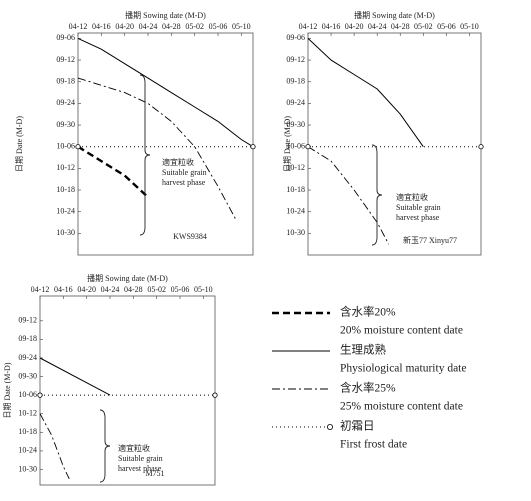  I want to click on legend-label-en: 20% moisture content date, so click(401, 331).